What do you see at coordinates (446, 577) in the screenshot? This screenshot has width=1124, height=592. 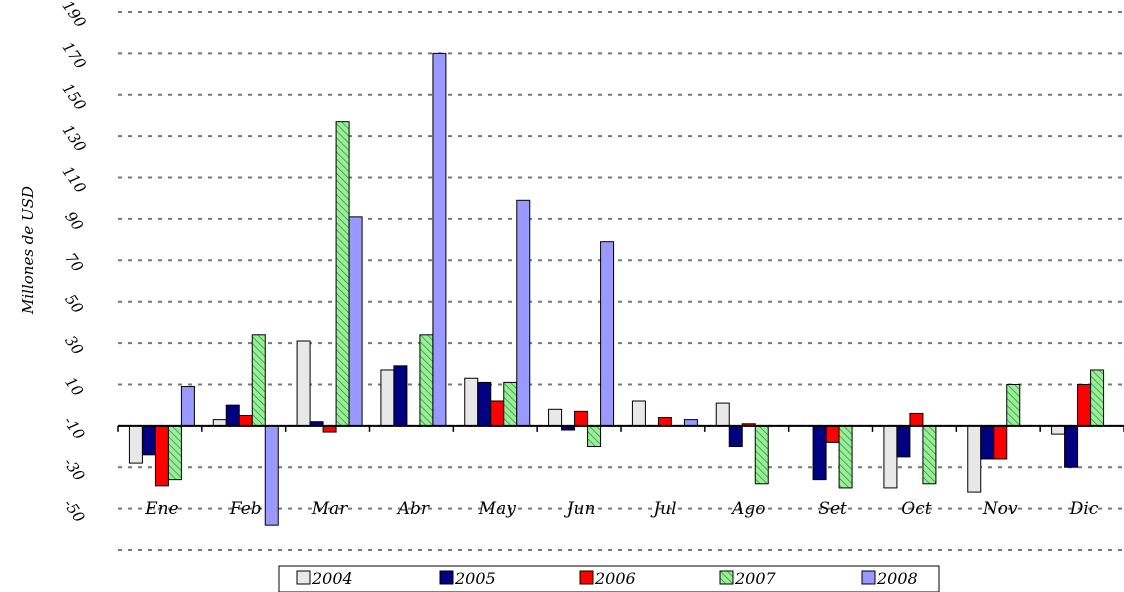 I see `legend-swatch-2005` at bounding box center [446, 577].